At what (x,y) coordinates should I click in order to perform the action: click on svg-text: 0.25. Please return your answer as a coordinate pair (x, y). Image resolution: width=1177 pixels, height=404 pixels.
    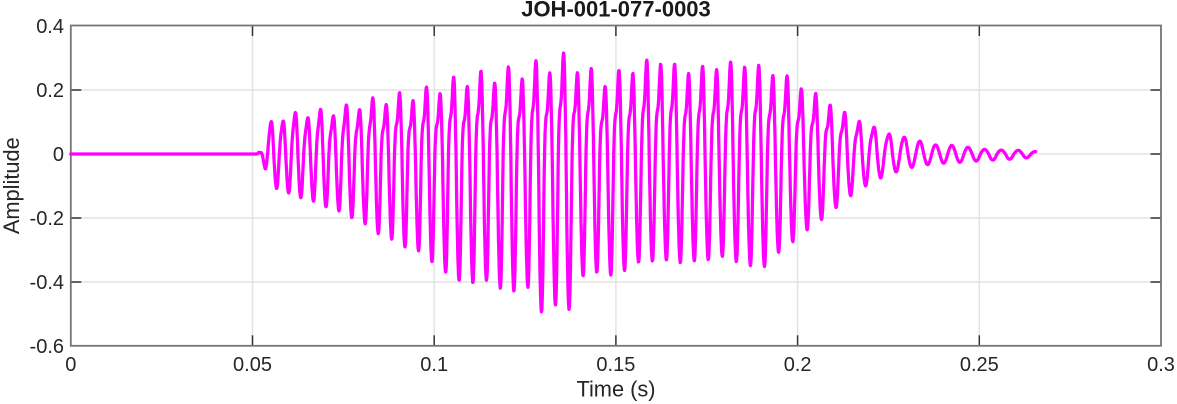
    Looking at the image, I should click on (979, 365).